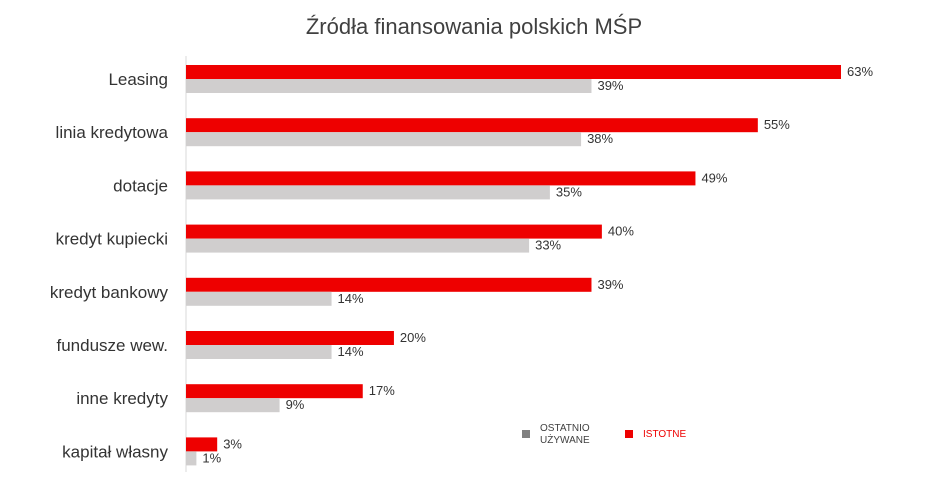  What do you see at coordinates (122, 398) in the screenshot?
I see `category-label: inne kredyty` at bounding box center [122, 398].